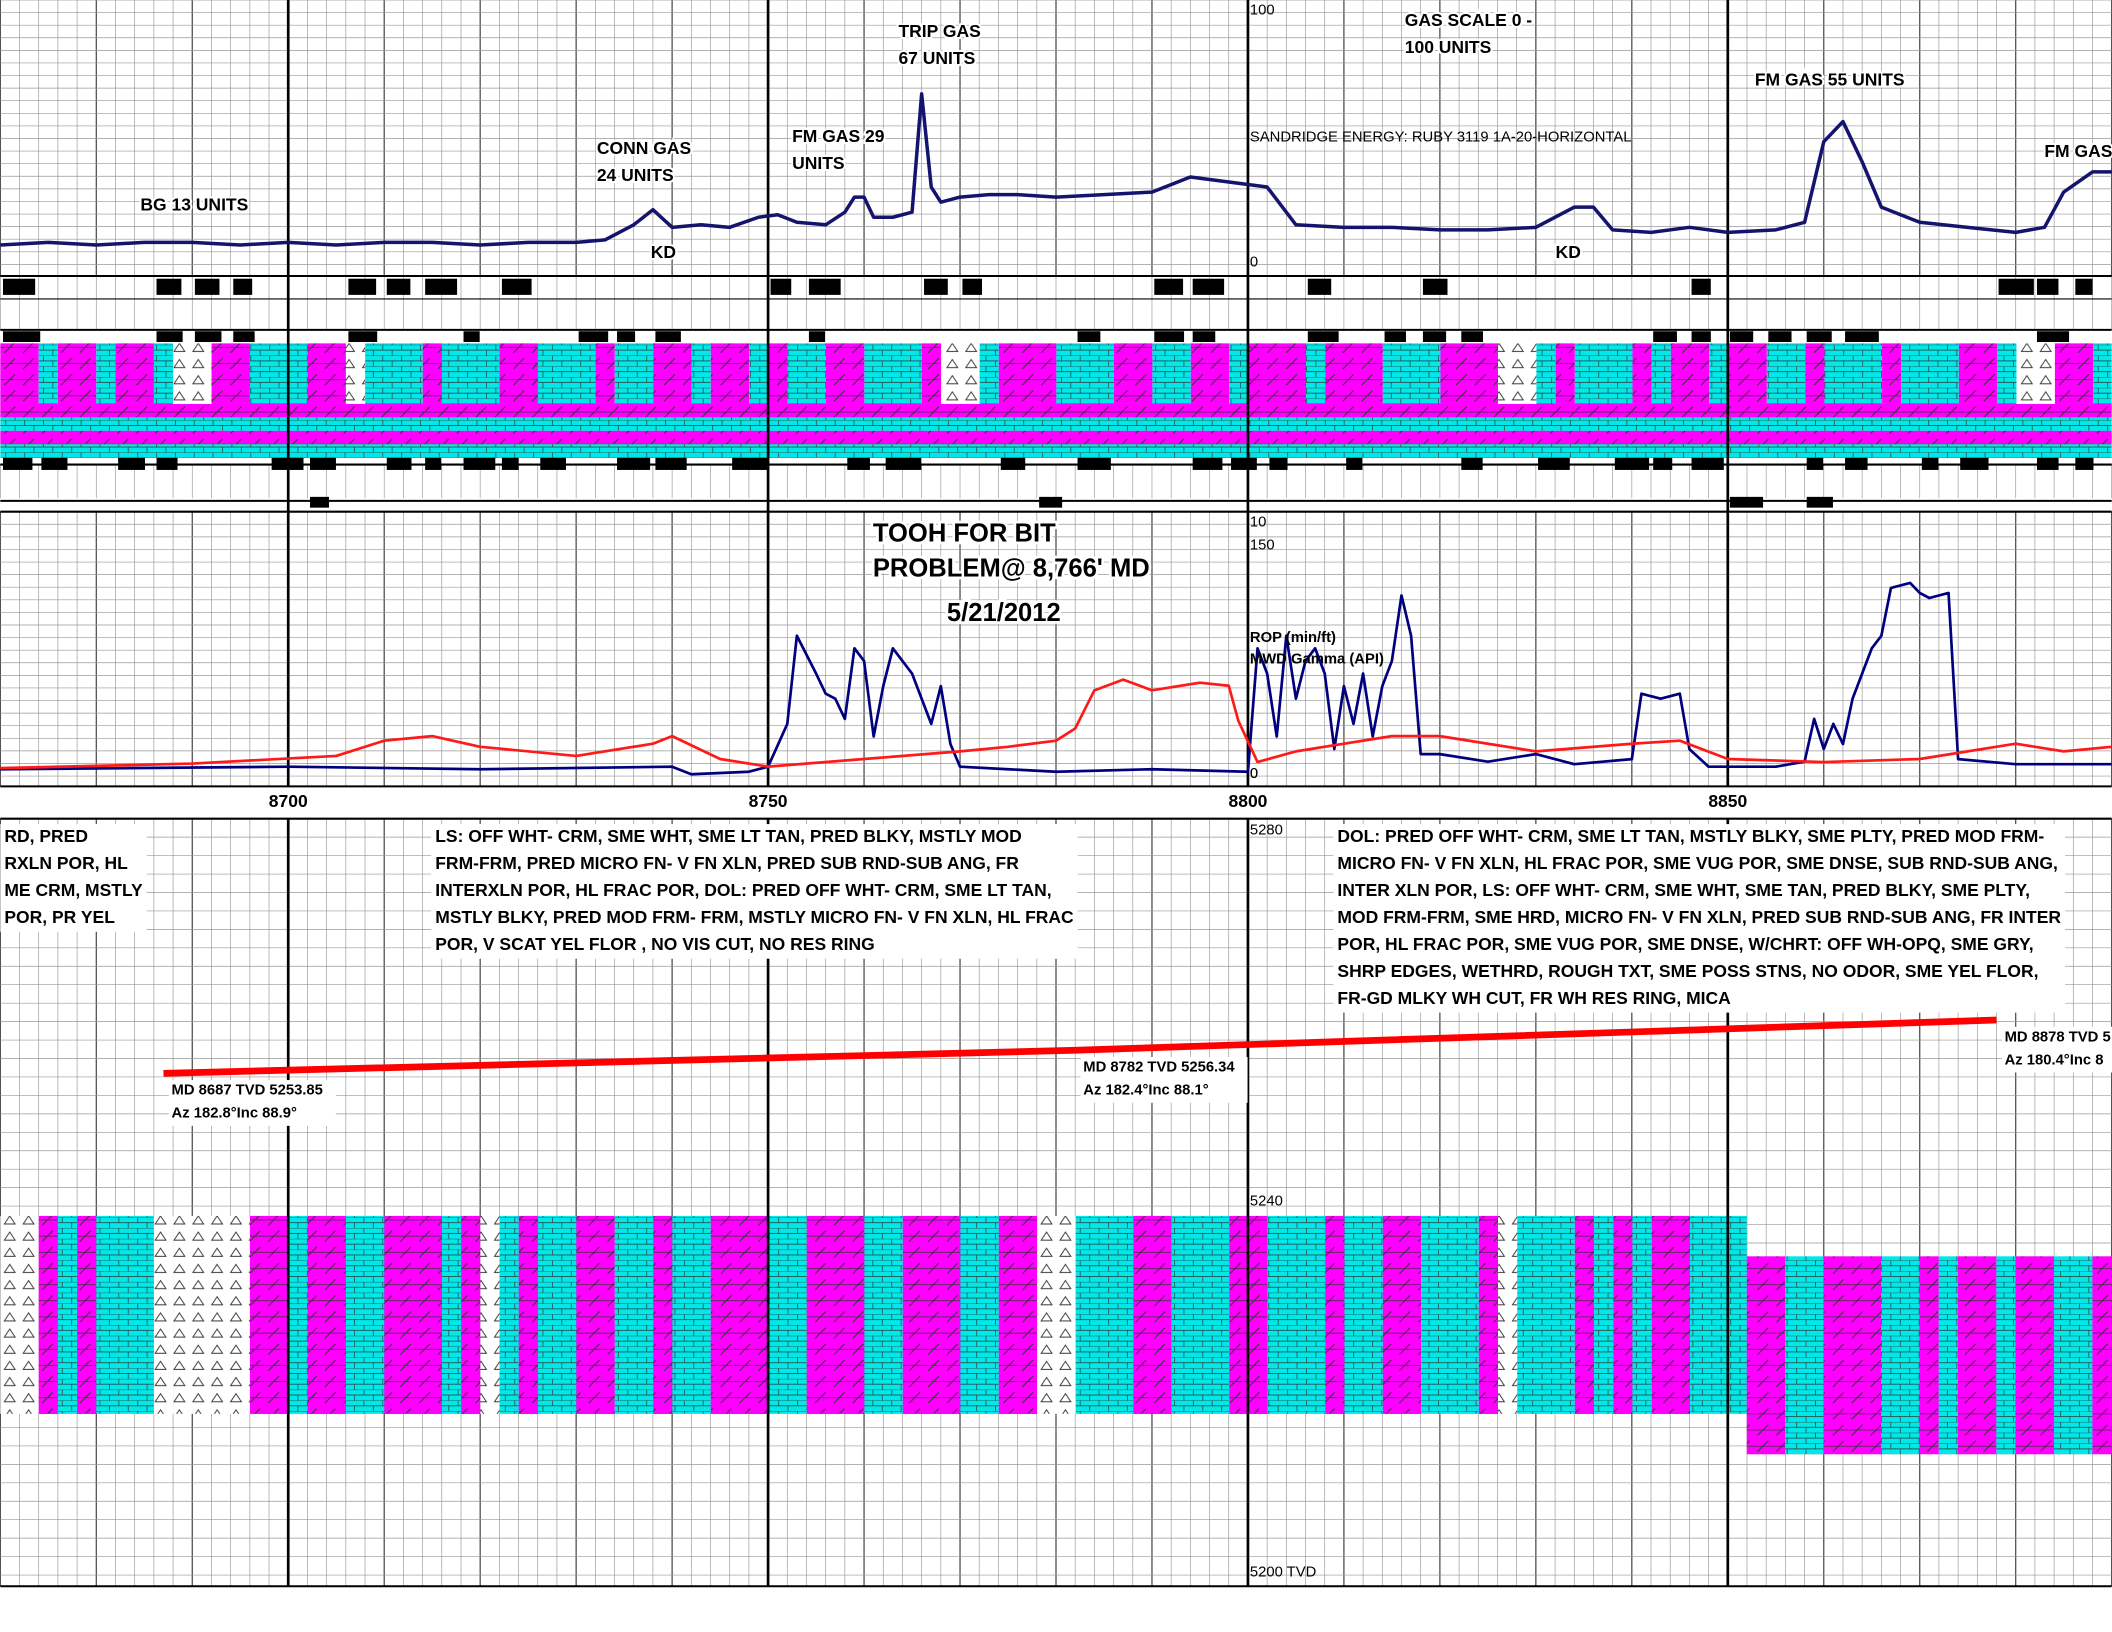 This screenshot has width=2112, height=1632. Describe the element at coordinates (1247, 801) in the screenshot. I see `x-tick-label: 8800` at that location.